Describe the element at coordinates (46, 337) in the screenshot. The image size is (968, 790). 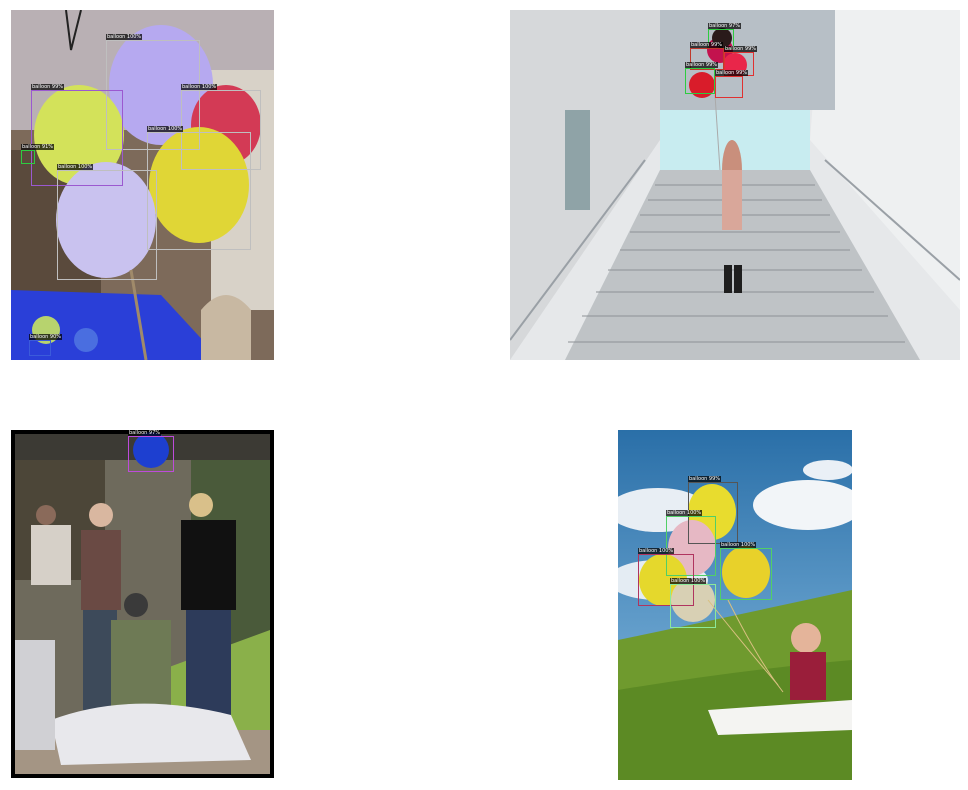
I see `detection-label: balloon 90%` at that location.